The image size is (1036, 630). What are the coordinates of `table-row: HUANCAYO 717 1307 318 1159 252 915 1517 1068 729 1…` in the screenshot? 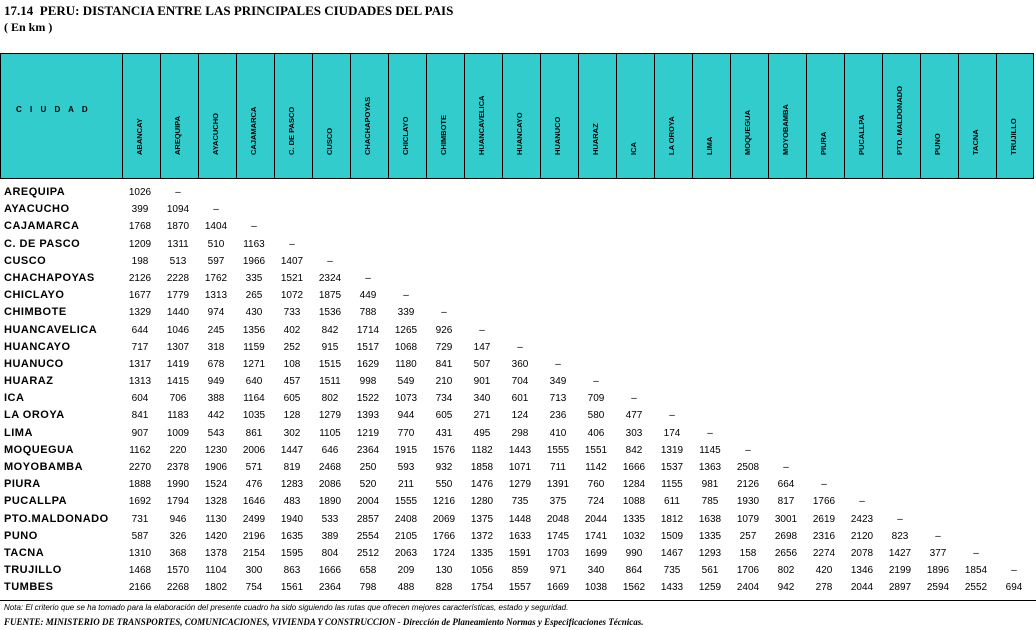 It's located at (518, 347).